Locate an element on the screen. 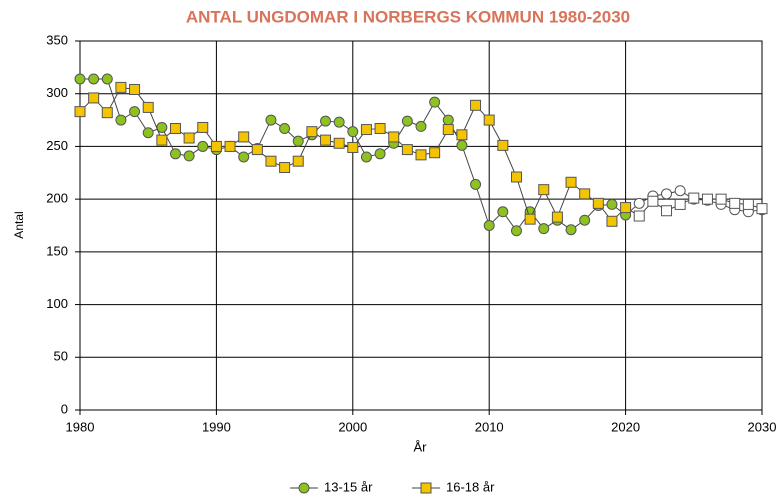  y-tick-label: 300 is located at coordinates (57, 92).